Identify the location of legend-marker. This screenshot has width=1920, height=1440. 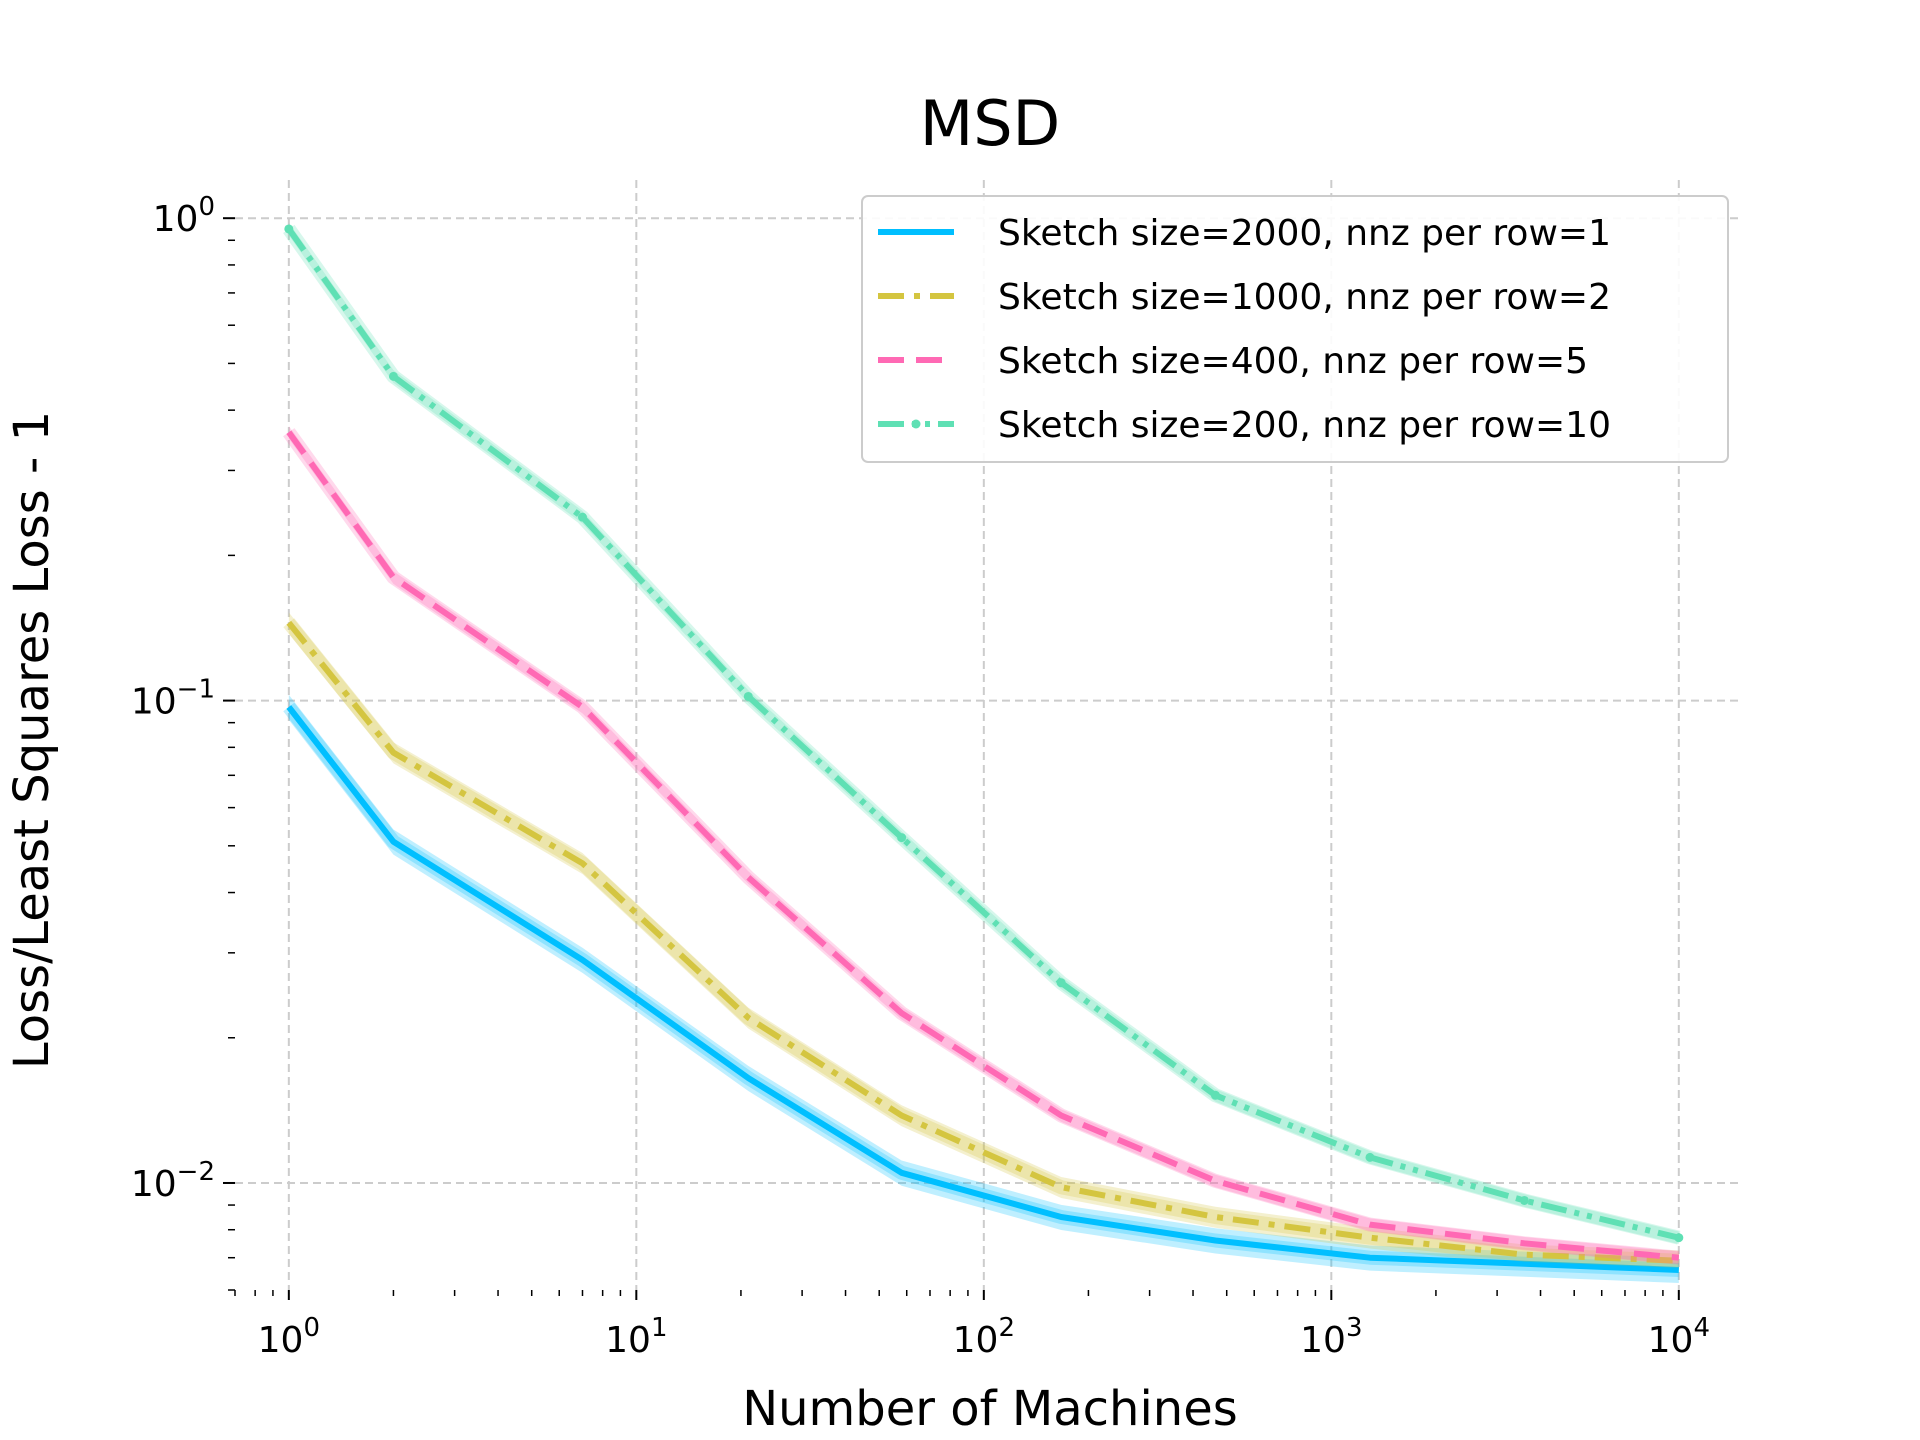
(916, 424).